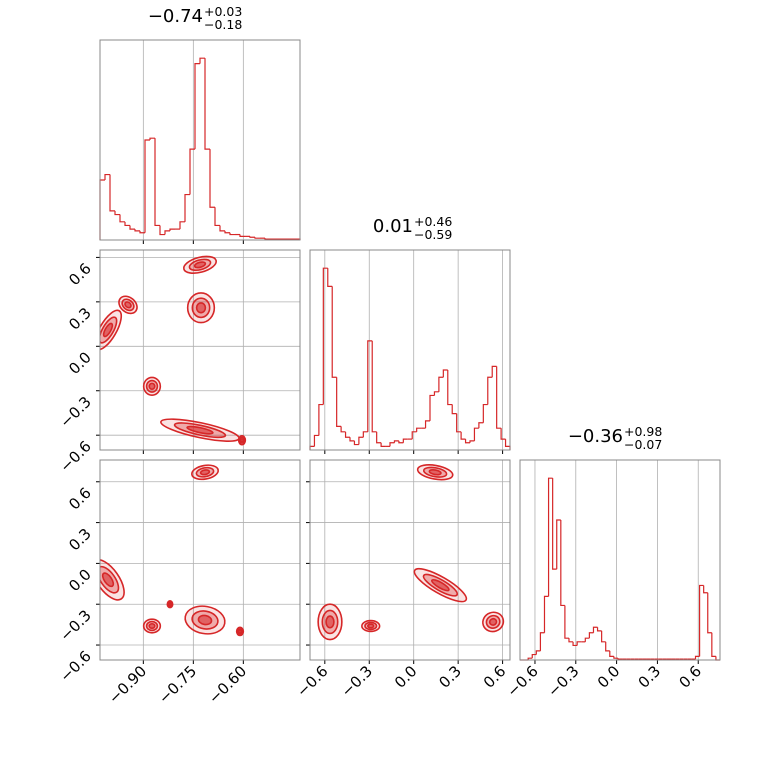 The width and height of the screenshot is (760, 760). Describe the element at coordinates (80, 540) in the screenshot. I see `y-tick-label: 0.3` at that location.